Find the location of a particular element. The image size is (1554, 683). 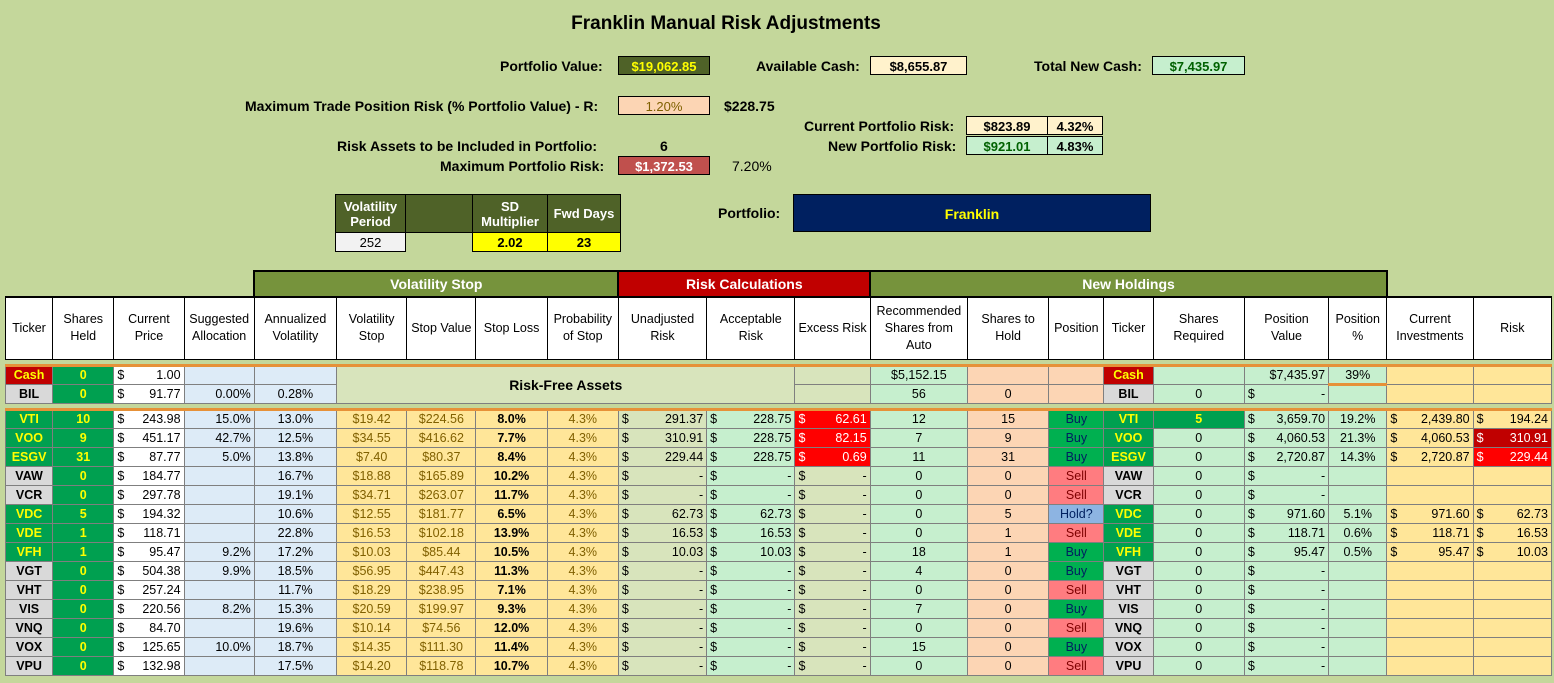

row-position-value: $2,720.87 is located at coordinates (1286, 456).